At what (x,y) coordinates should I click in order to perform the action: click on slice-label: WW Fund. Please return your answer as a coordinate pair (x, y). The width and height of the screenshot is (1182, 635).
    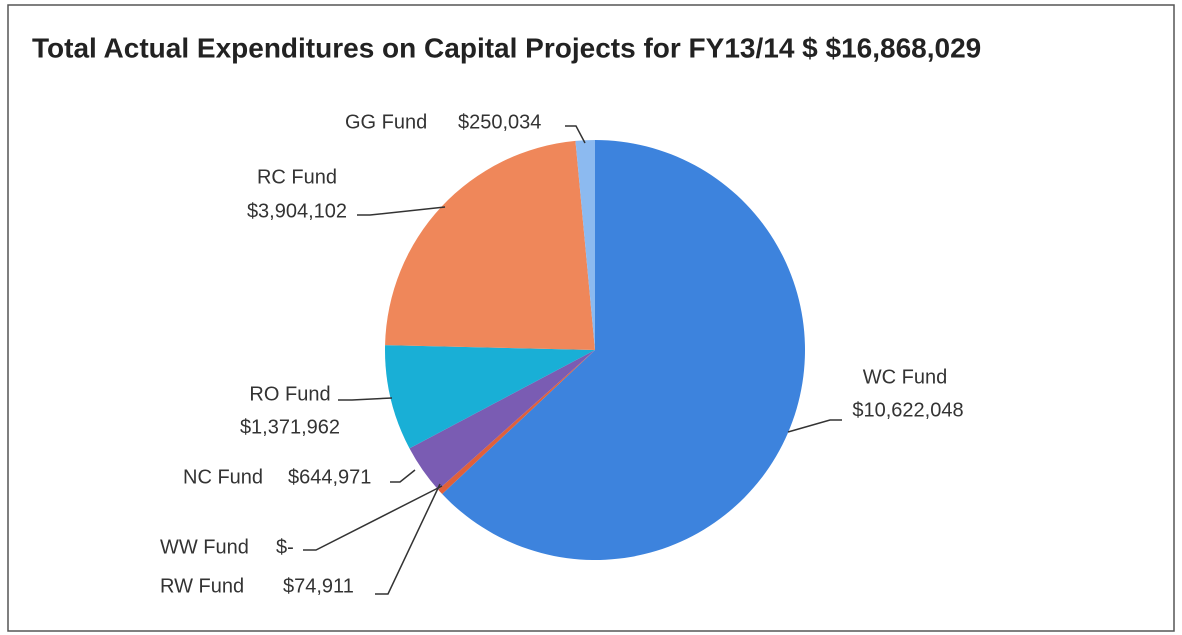
    Looking at the image, I should click on (204, 547).